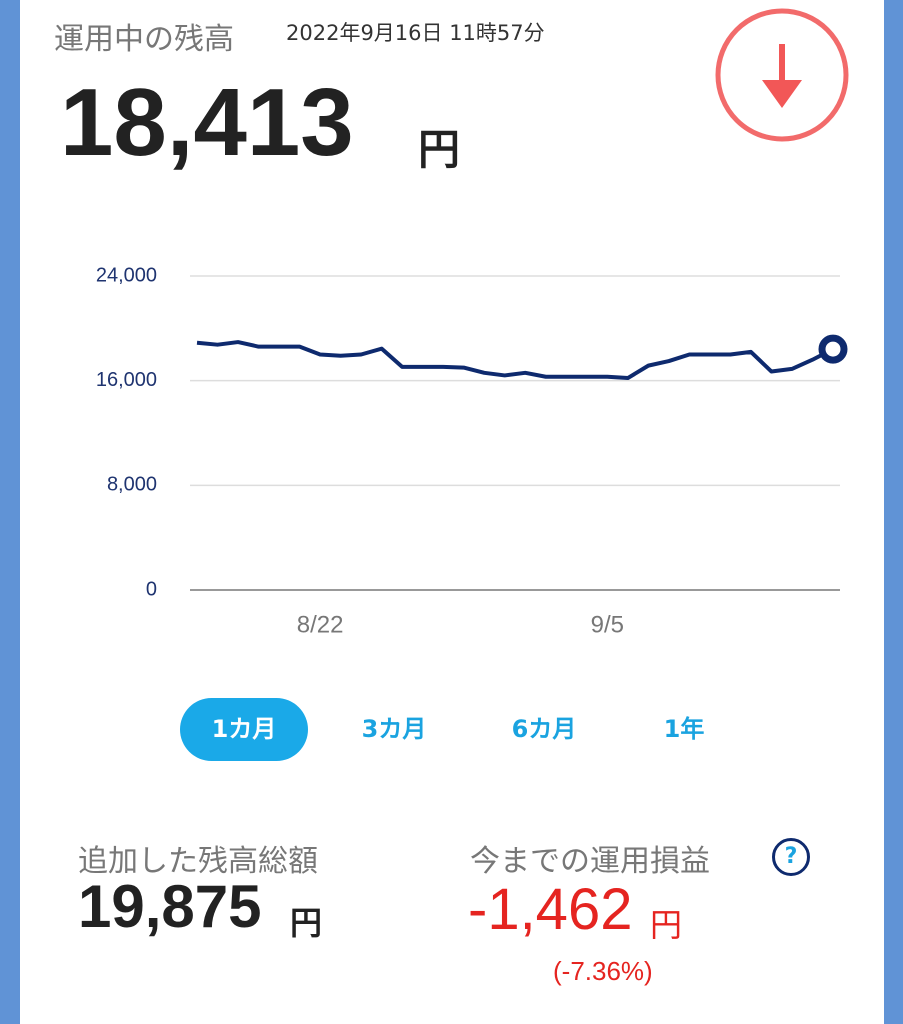  What do you see at coordinates (684, 729) in the screenshot?
I see `period-button: 1年` at bounding box center [684, 729].